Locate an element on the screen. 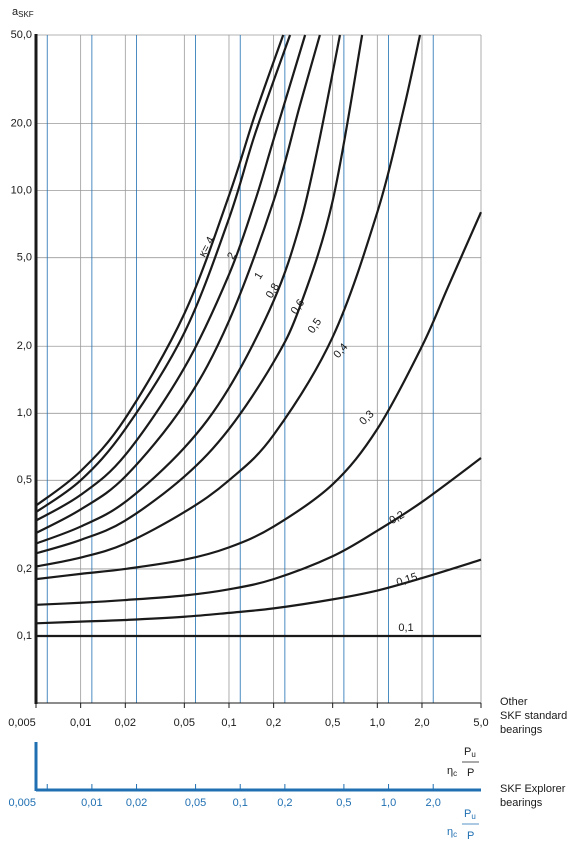  x2-title-eta: ηc is located at coordinates (452, 832).